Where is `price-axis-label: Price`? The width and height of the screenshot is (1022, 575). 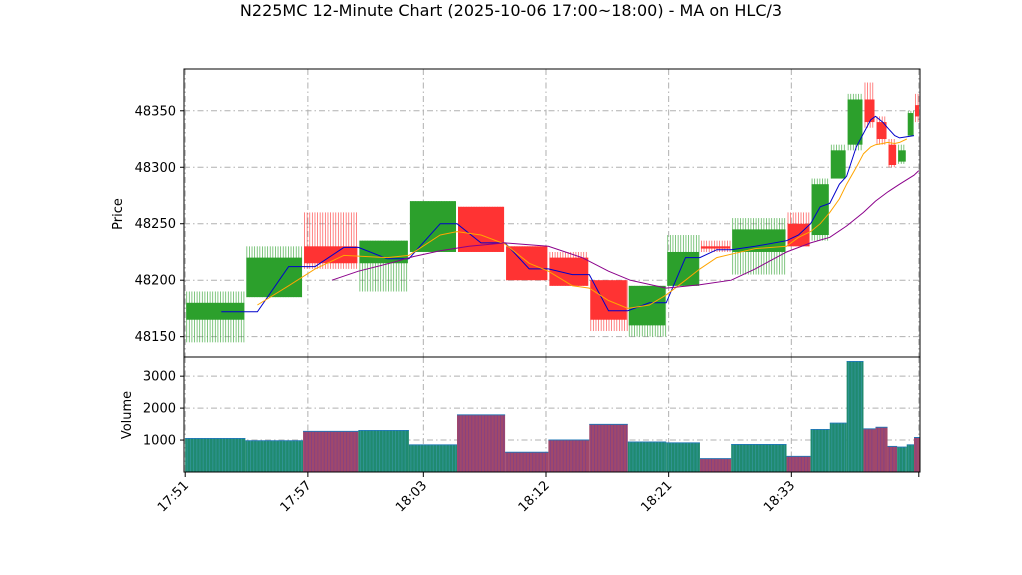 price-axis-label: Price is located at coordinates (118, 214).